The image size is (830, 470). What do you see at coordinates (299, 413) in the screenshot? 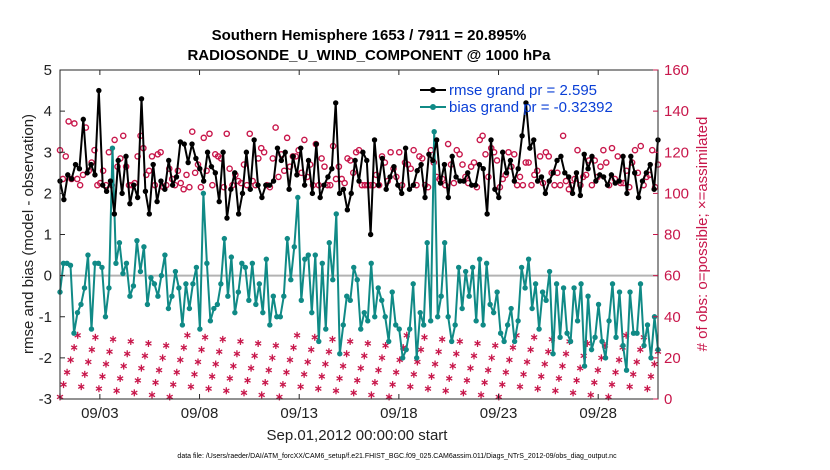
I see `x-tick-label: 09/13` at bounding box center [299, 413].